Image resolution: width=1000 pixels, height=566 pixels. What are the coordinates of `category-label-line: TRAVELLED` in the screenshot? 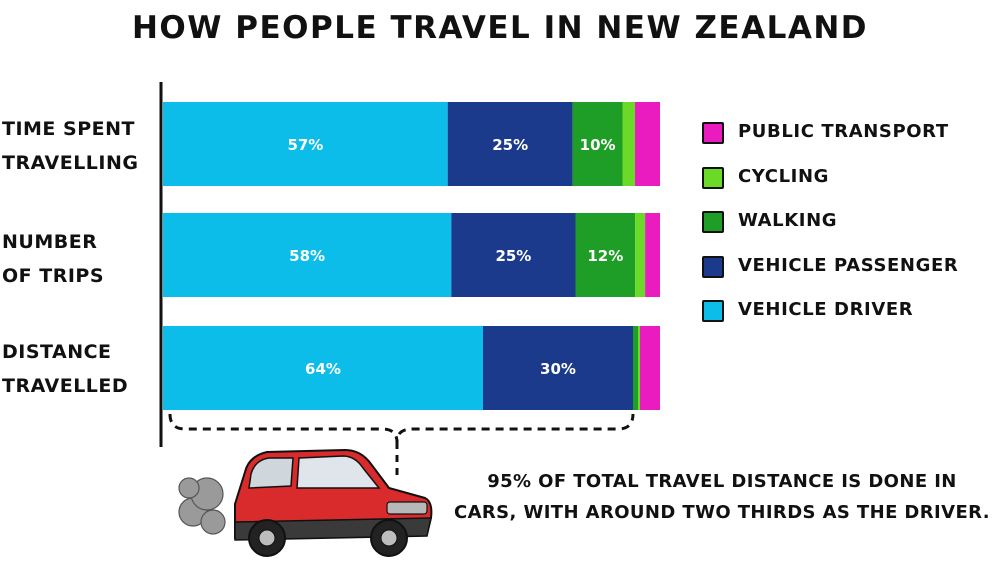 It's located at (65, 386).